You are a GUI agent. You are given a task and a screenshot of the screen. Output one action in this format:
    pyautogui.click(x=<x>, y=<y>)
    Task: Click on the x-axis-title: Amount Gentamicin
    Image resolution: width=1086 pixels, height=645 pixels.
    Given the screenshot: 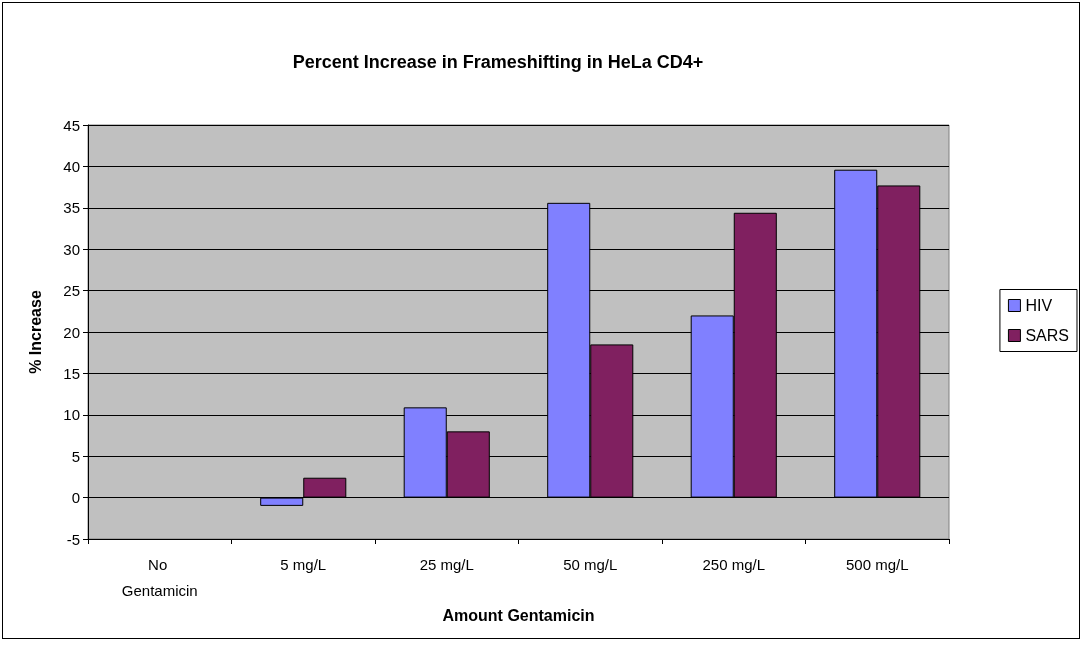 What is the action you would take?
    pyautogui.click(x=518, y=616)
    